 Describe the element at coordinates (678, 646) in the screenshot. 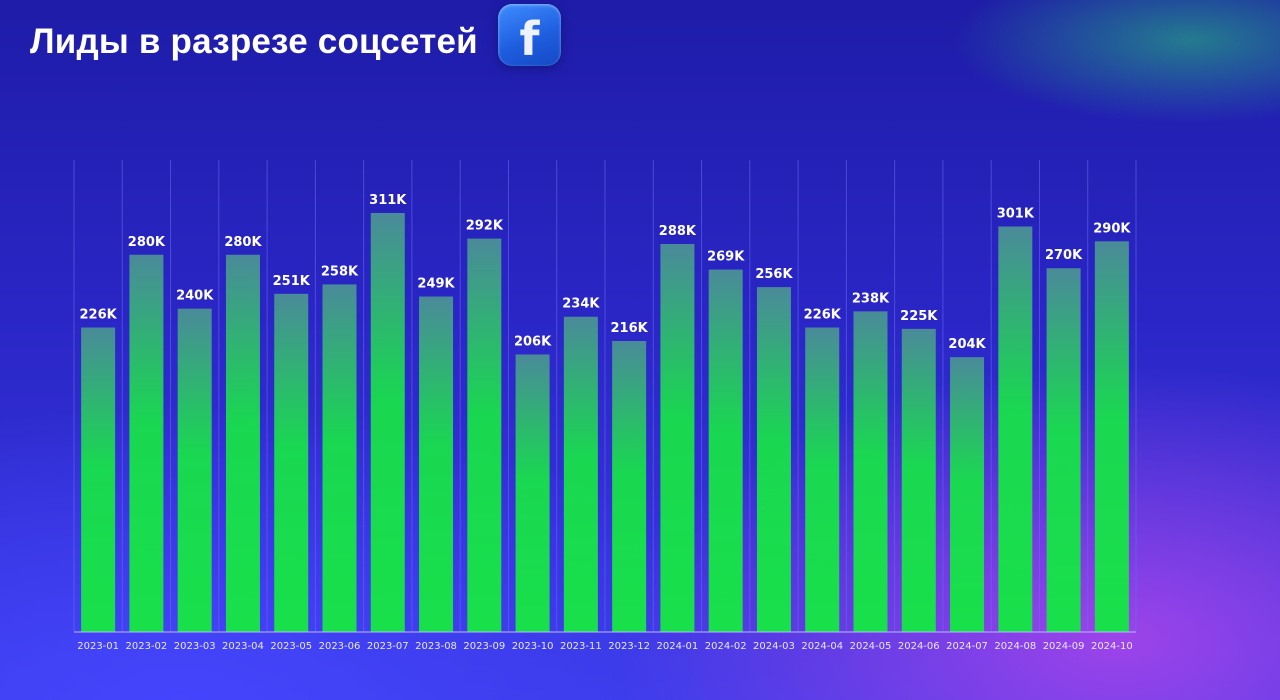

I see `x-tick-label: 2024-01` at that location.